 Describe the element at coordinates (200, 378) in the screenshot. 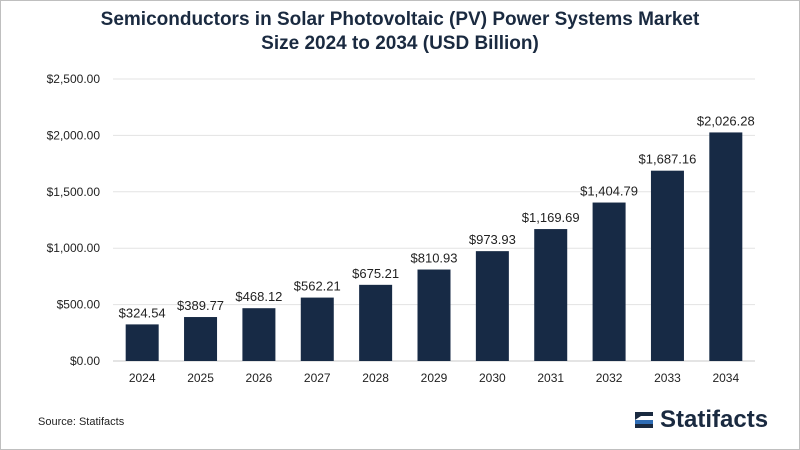

I see `x-tick-label: 2025` at that location.